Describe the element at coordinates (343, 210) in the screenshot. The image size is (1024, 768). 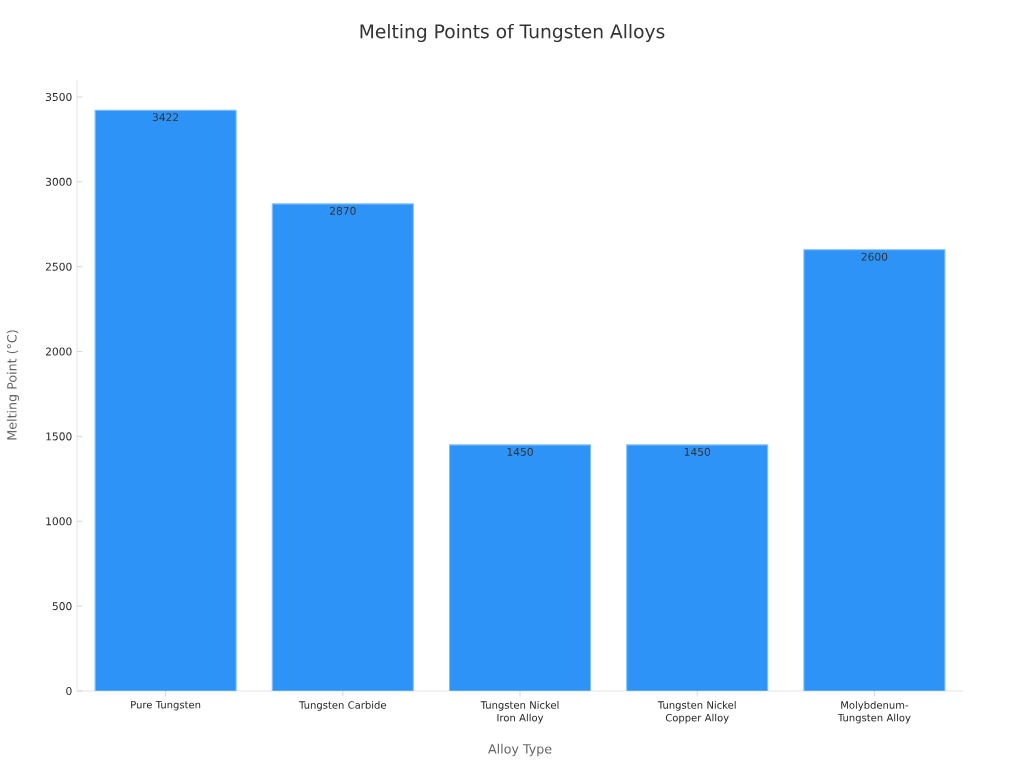
I see `data-label: 2870` at that location.